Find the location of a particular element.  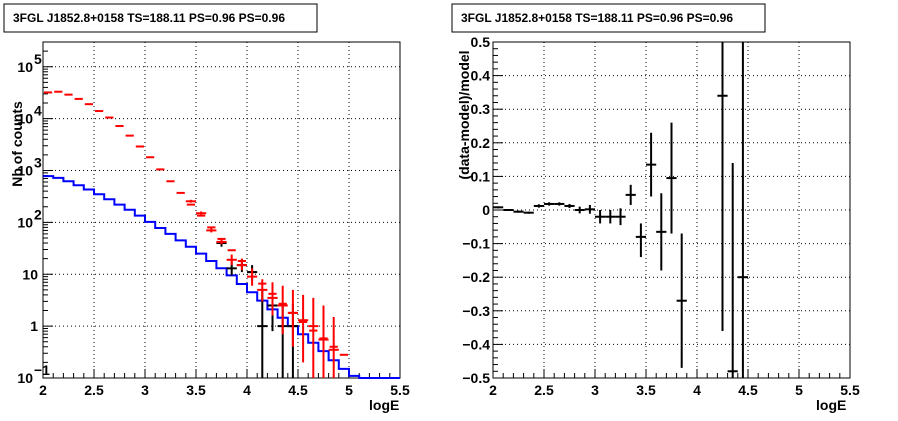

left-x-tick-label: 3 is located at coordinates (145, 390).